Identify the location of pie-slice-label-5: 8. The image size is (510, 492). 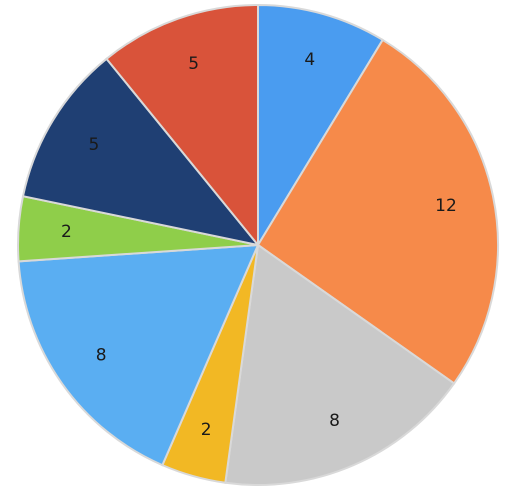
(101, 356).